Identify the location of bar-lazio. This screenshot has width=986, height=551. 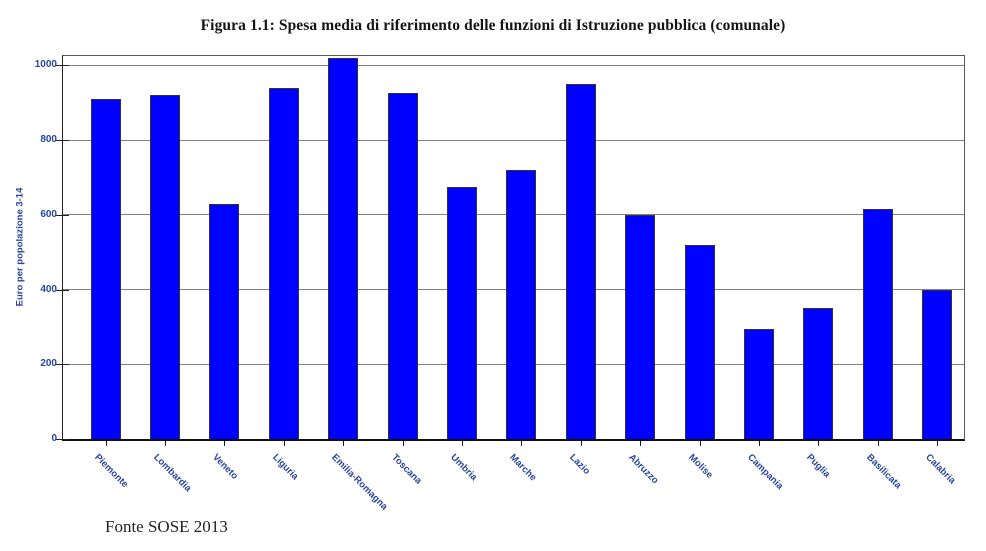
(580, 261).